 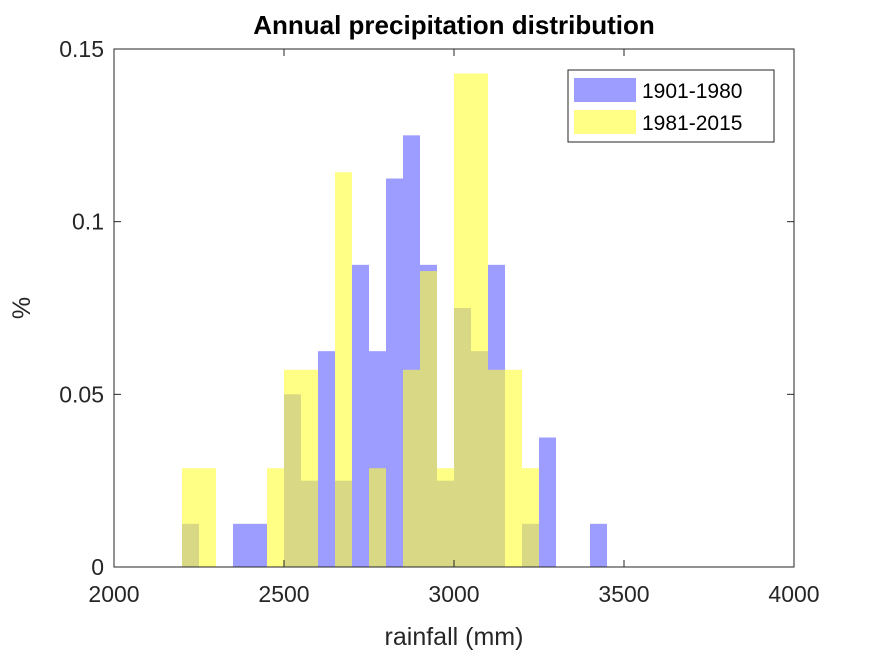 What do you see at coordinates (453, 594) in the screenshot?
I see `x-tick-label: 3000` at bounding box center [453, 594].